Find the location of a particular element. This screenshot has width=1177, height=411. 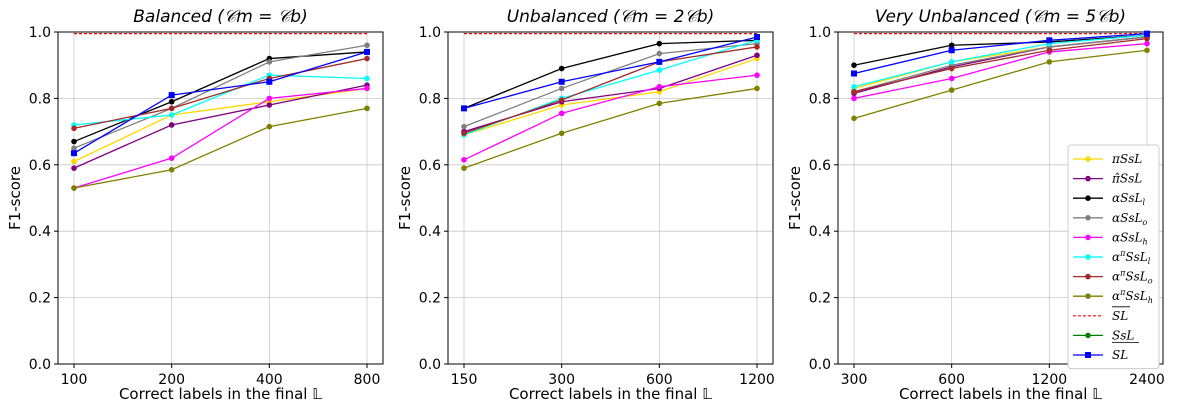

legend-label-part: SL is located at coordinates (1120, 316).